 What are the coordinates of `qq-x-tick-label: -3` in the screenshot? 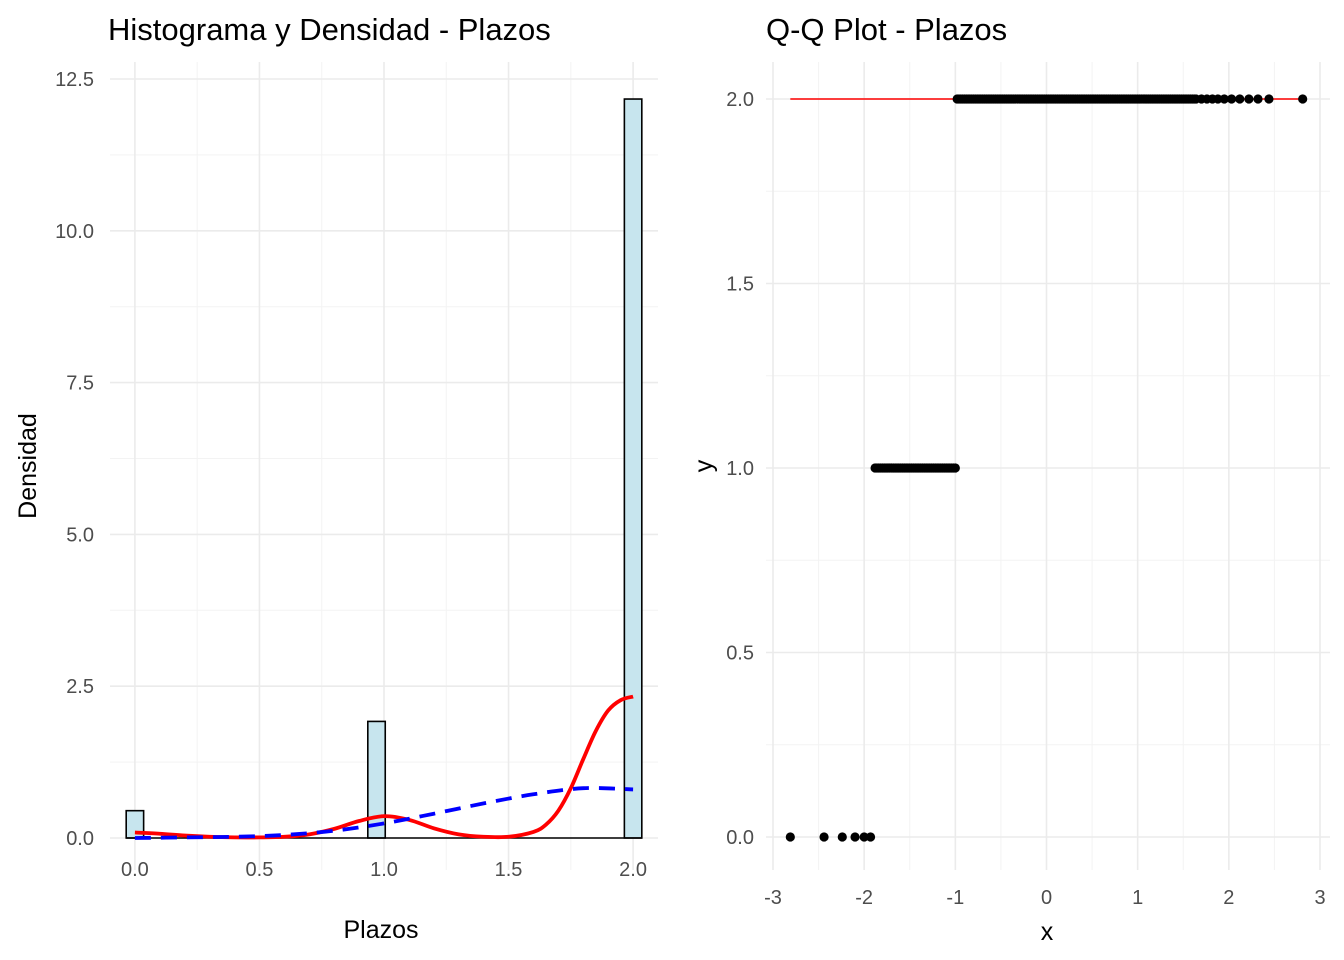 It's located at (773, 898).